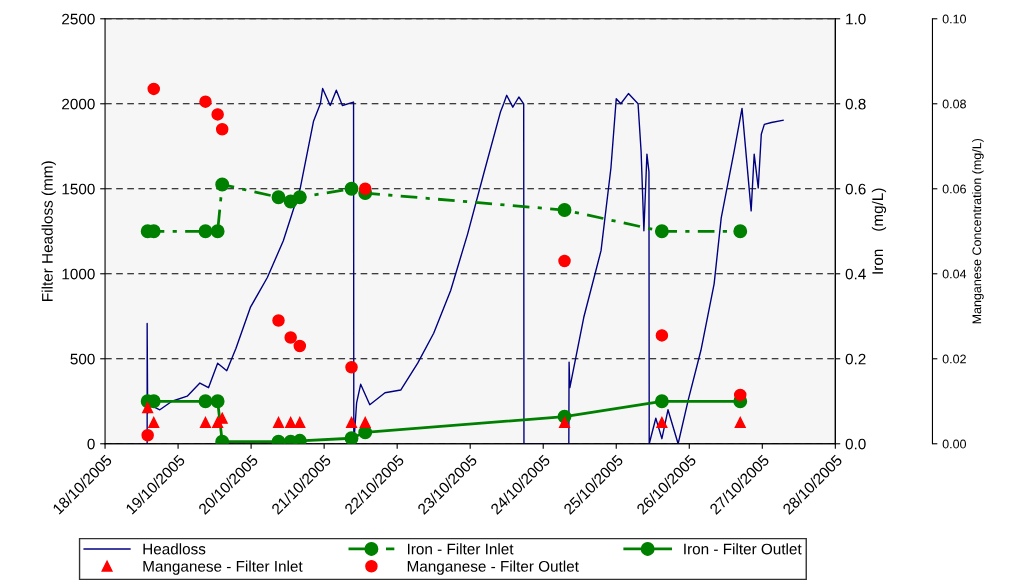 Image resolution: width=1030 pixels, height=587 pixels. Describe the element at coordinates (954, 104) in the screenshot. I see `y3-tick-label: 0.08` at that location.